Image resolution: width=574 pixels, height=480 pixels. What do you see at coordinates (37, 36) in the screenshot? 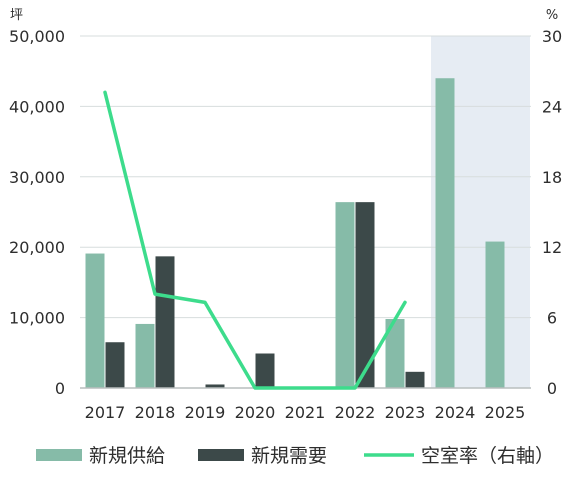
I see `y-left-tick-label: 50,000` at bounding box center [37, 36].